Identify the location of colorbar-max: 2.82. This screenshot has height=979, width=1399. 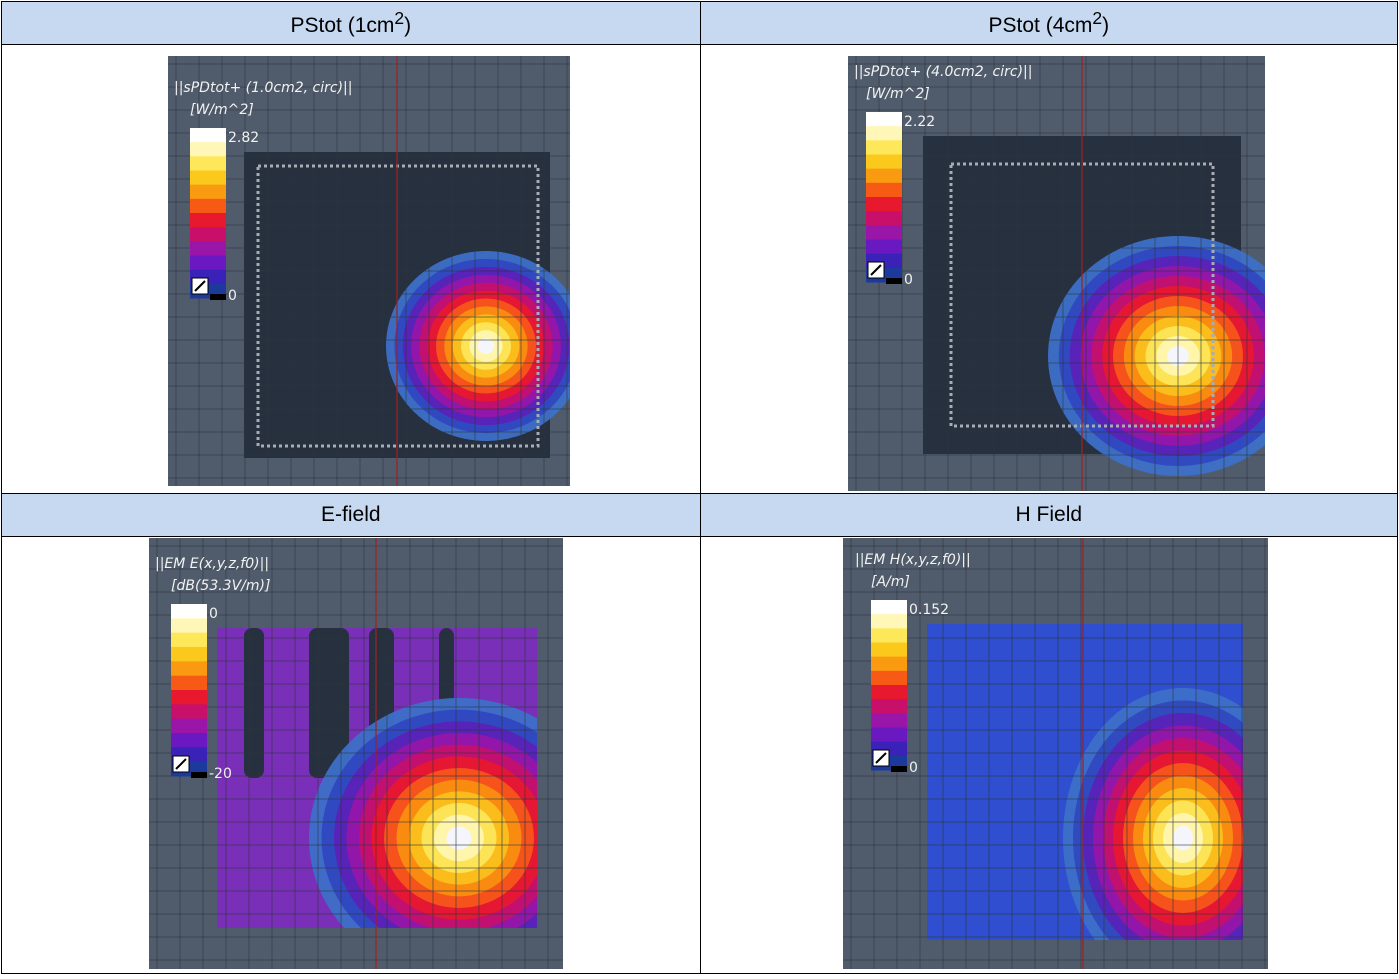
(243, 138).